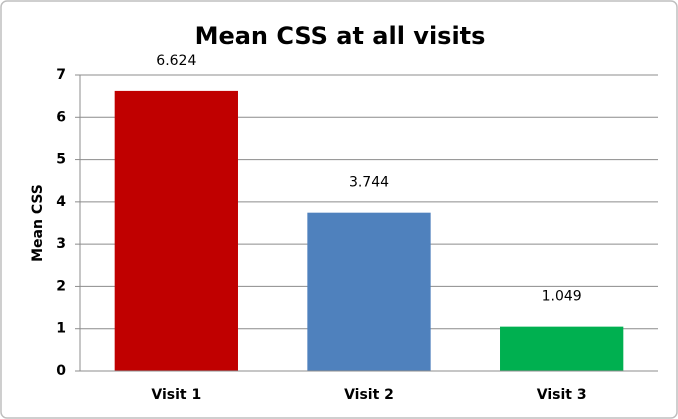 The height and width of the screenshot is (419, 678). I want to click on y-tick-label: 5, so click(61, 160).